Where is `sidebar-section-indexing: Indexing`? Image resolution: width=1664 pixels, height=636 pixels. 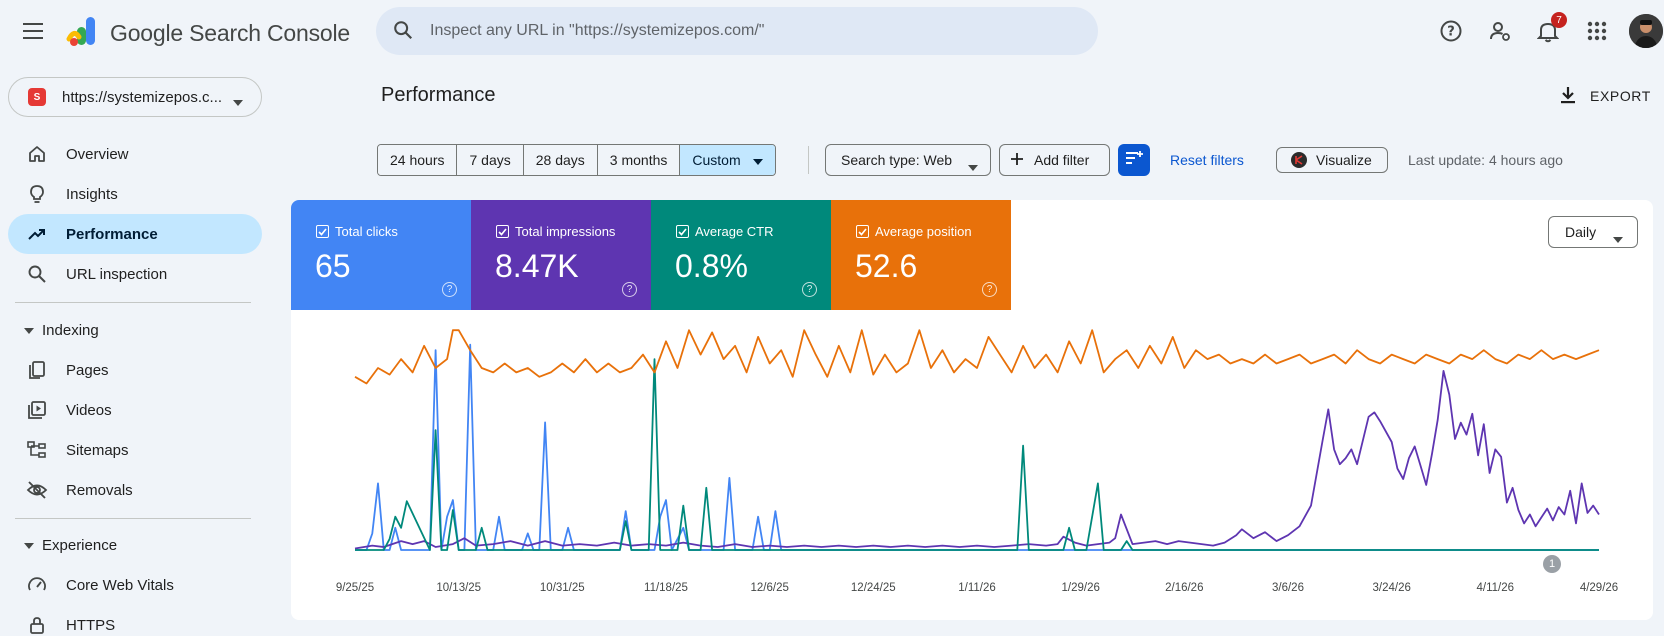
sidebar-section-indexing: Indexing is located at coordinates (61, 330).